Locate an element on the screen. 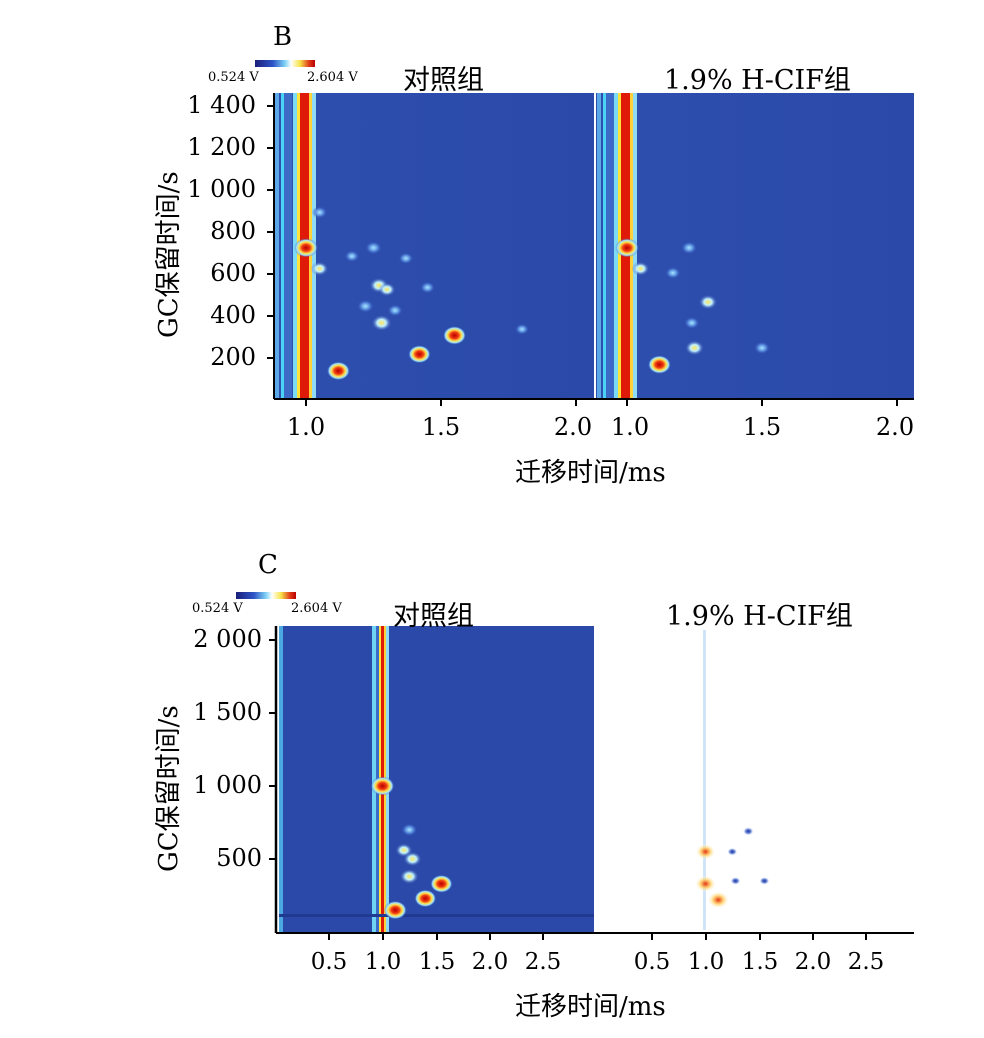 Image resolution: width=984 pixels, height=1038 pixels. colorbar-c-min-label: 0.524 V is located at coordinates (217, 608).